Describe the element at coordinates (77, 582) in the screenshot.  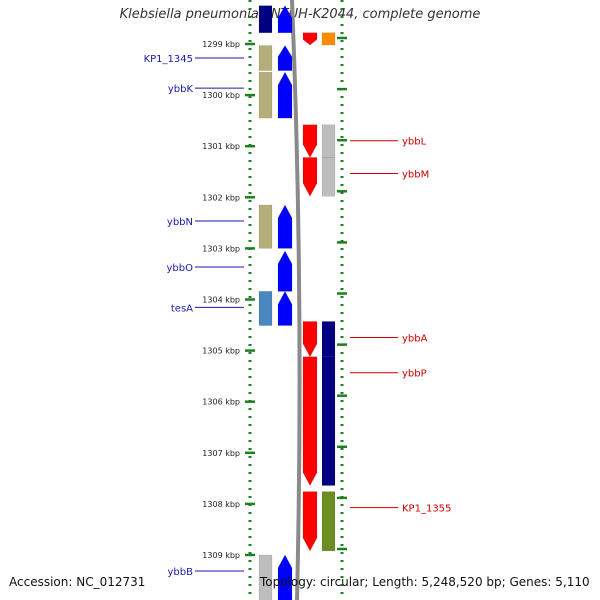
I see `accession-text: Accession: NC_012731` at that location.